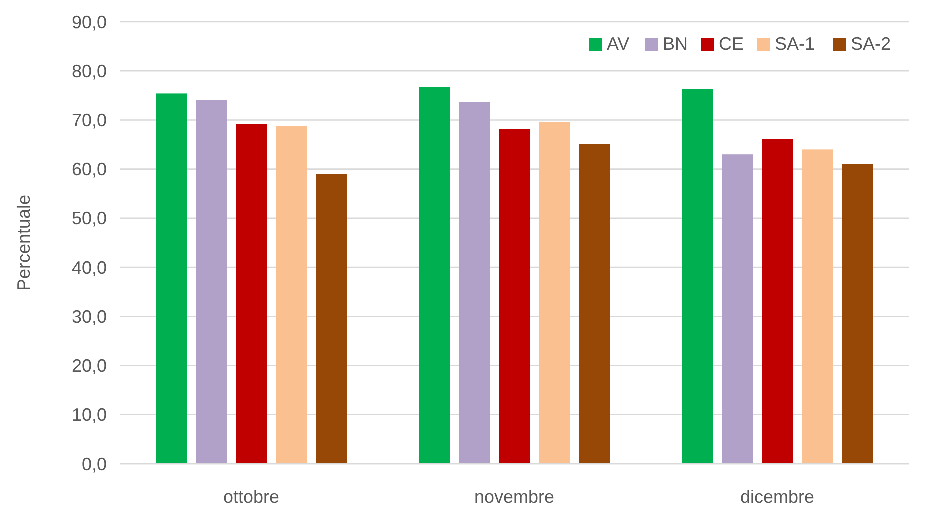  I want to click on y-axis-title: Percentuale, so click(24, 243).